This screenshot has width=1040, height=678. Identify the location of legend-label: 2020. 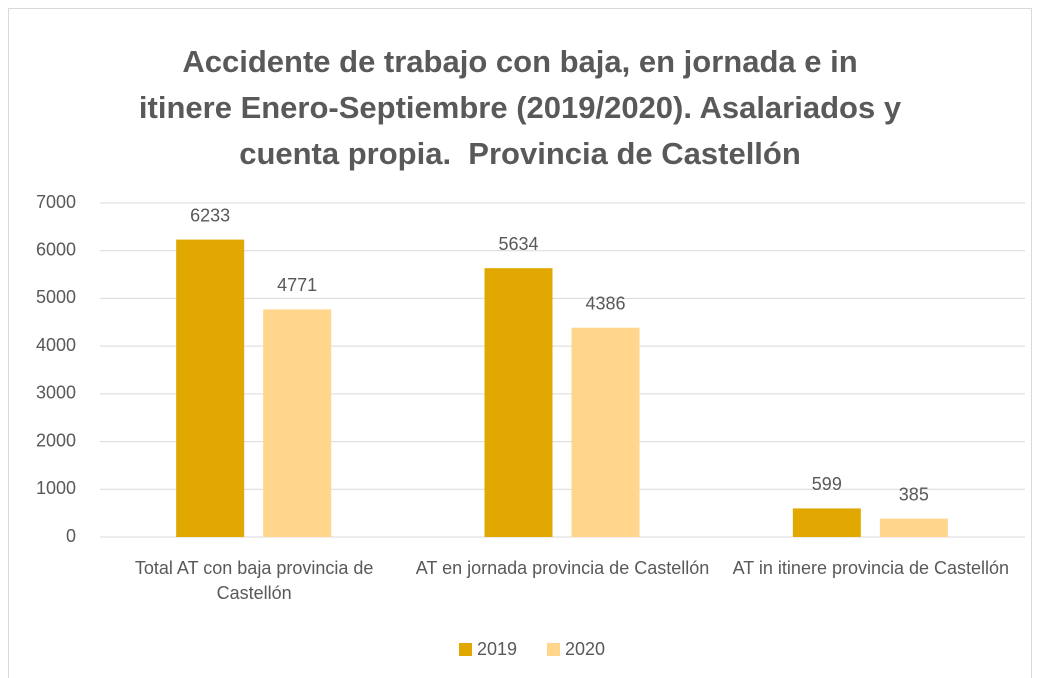
(585, 649).